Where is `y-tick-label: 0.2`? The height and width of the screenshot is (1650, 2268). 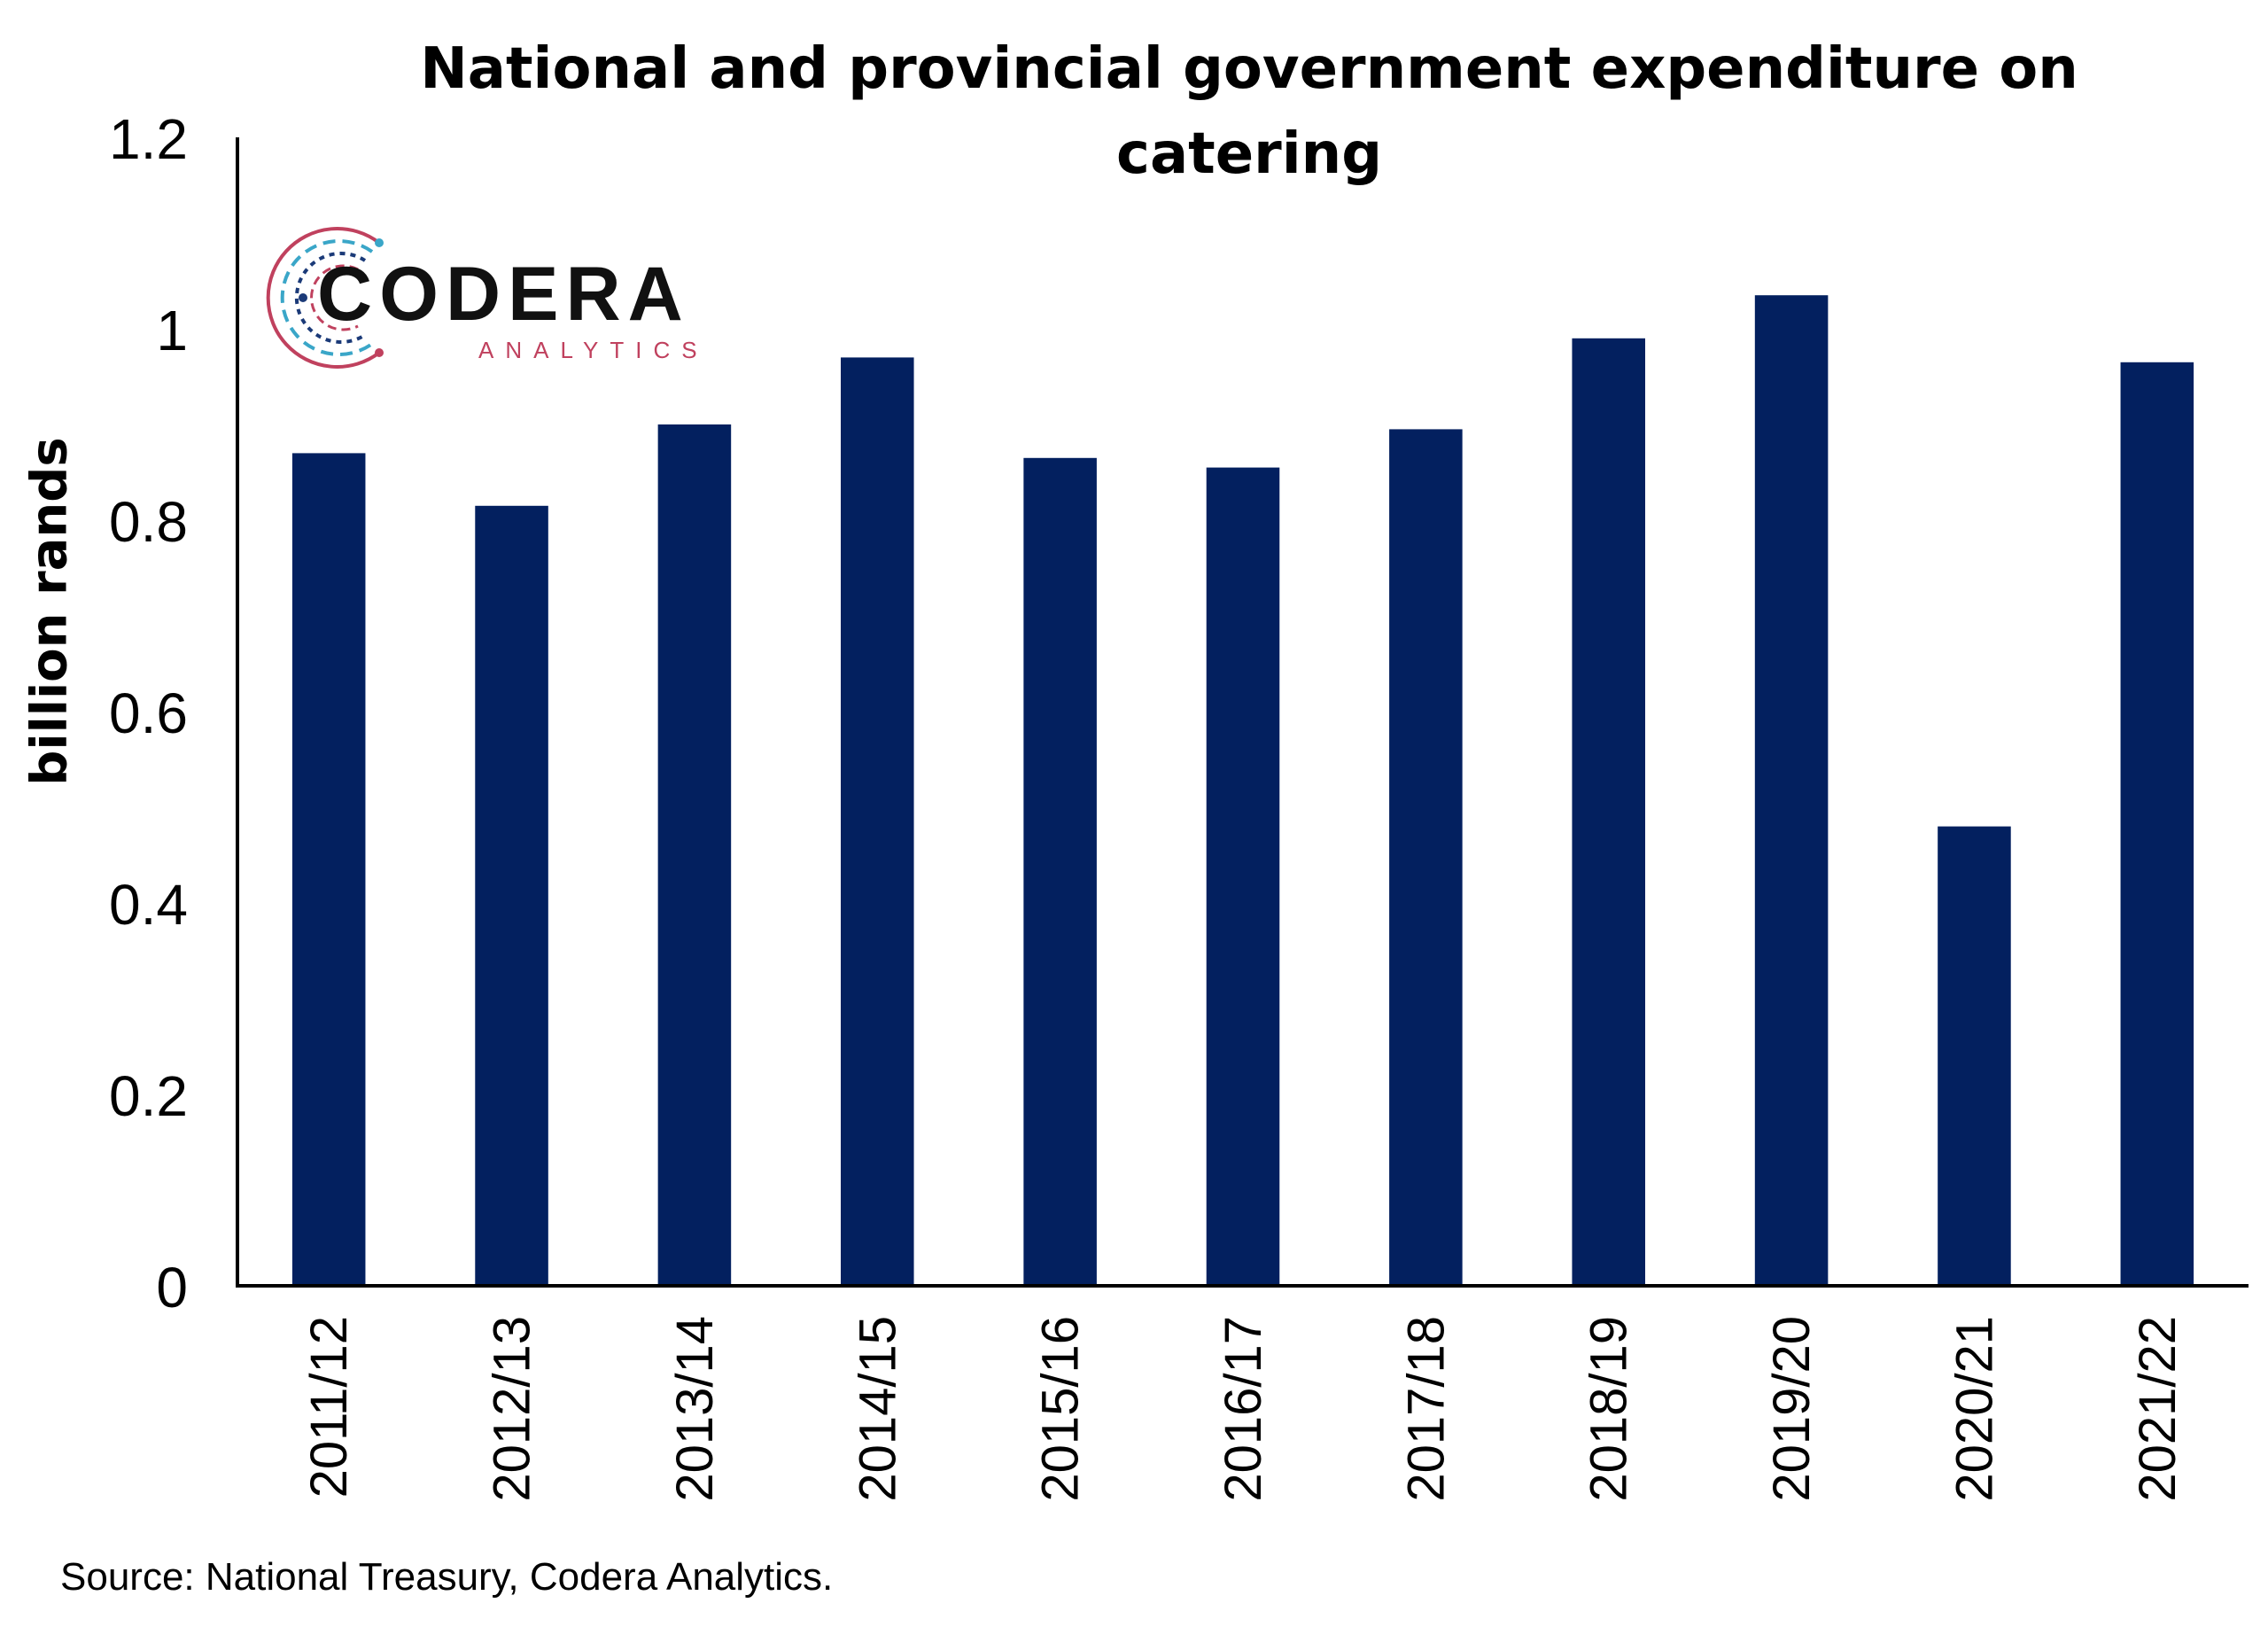
y-tick-label: 0.2 is located at coordinates (148, 1096).